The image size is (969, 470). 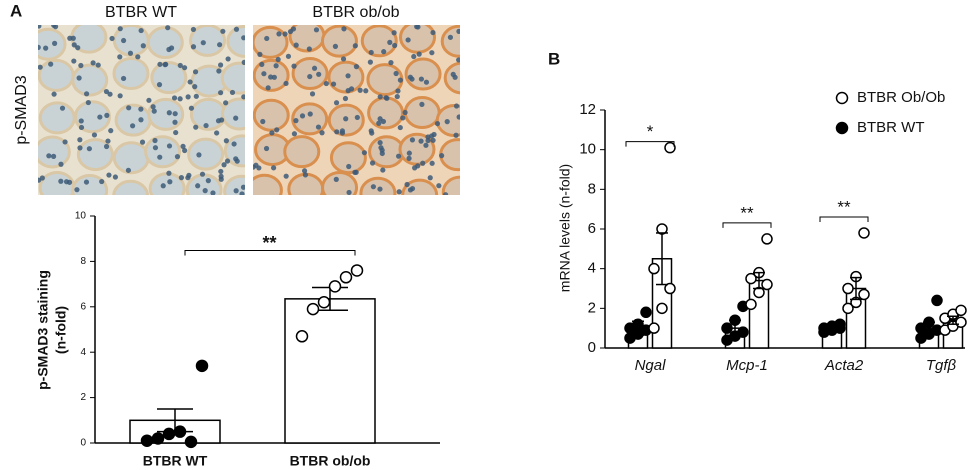 What do you see at coordinates (83, 443) in the screenshot?
I see `y-tick-label: 0` at bounding box center [83, 443].